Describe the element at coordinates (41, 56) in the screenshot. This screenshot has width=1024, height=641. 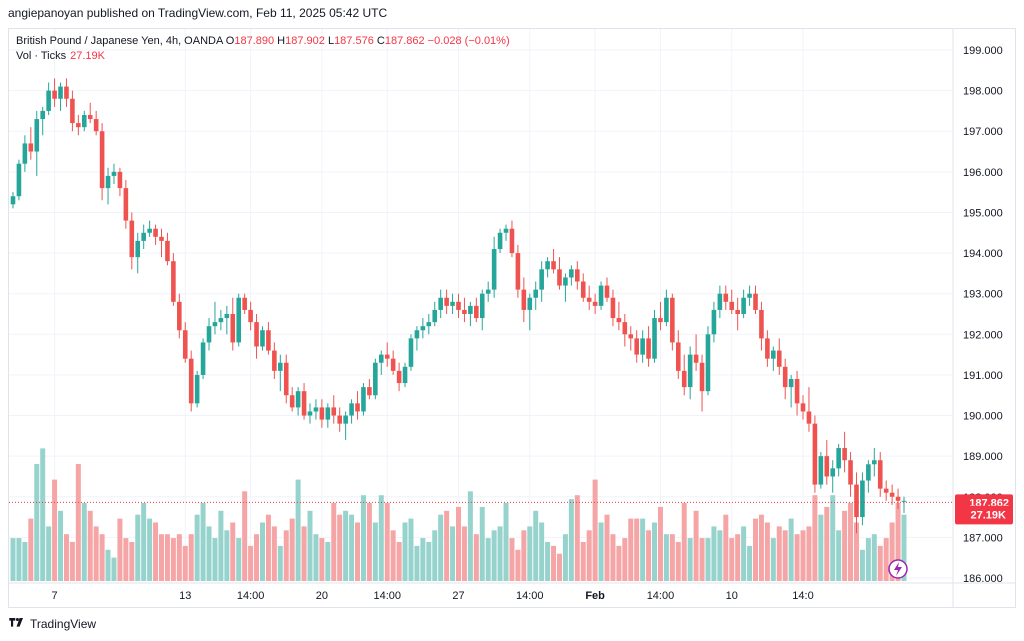
I see `volume-label: Vol · Ticks` at that location.